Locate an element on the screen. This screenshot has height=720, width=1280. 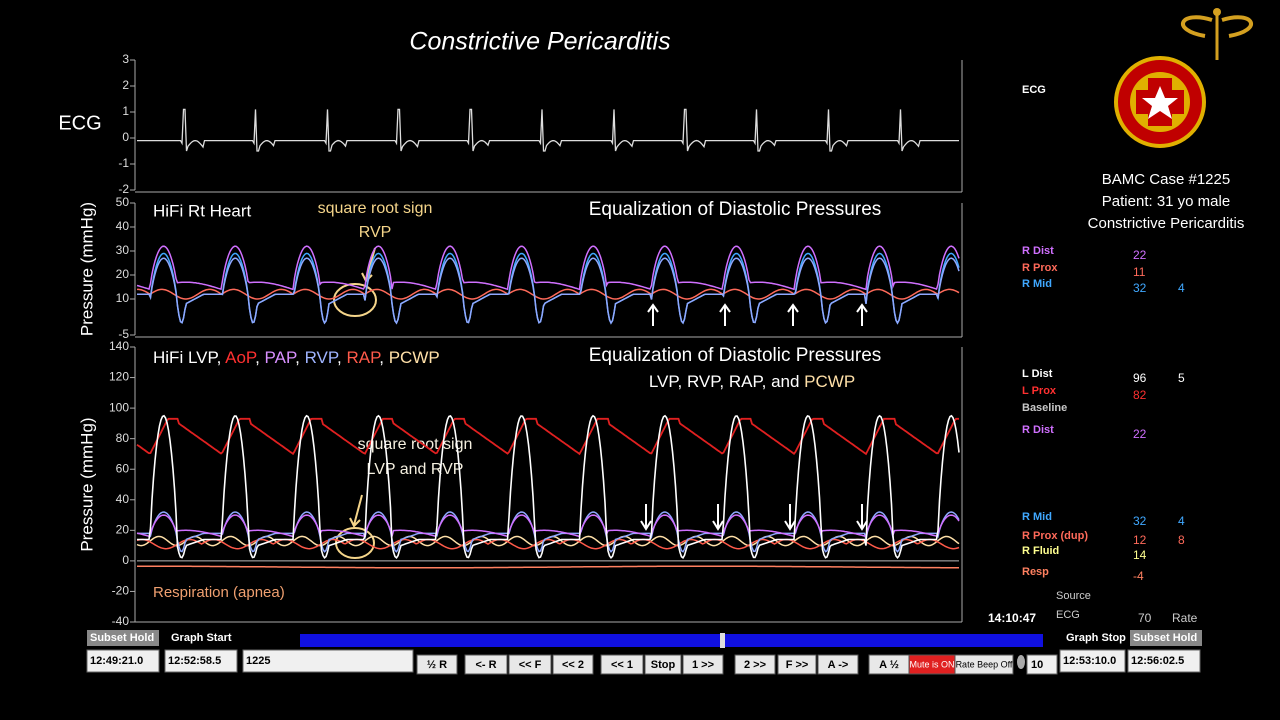
y-tick-label: 120 is located at coordinates (119, 377).